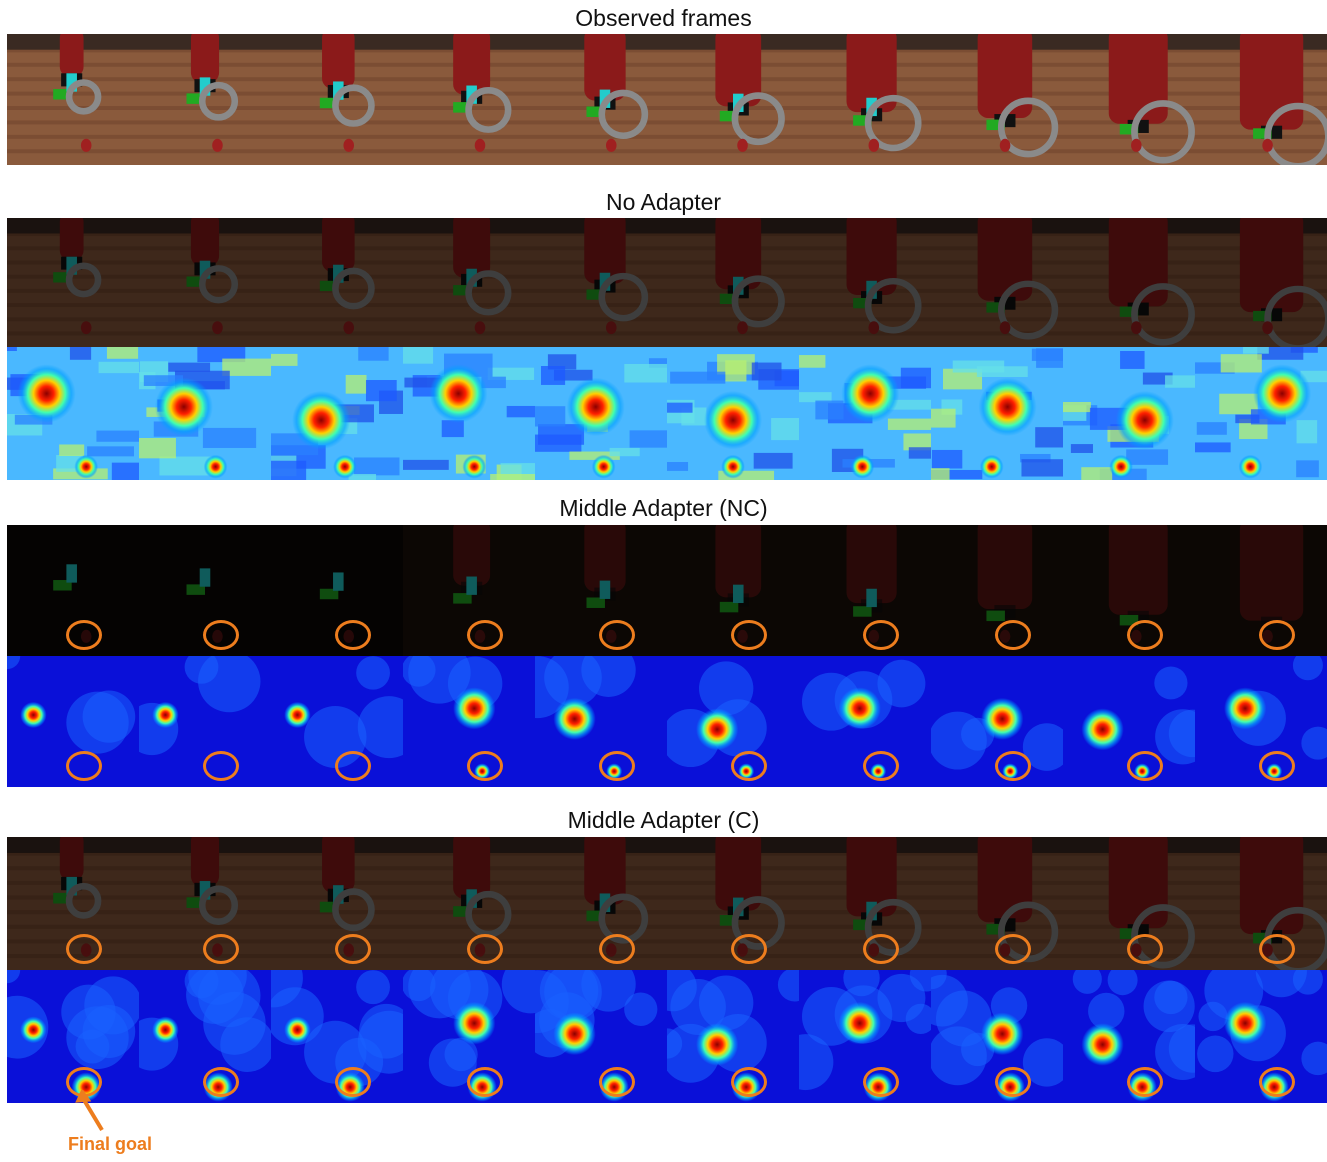 Image resolution: width=1327 pixels, height=1162 pixels. I want to click on section-title-middle-adapter-nc: Middle Adapter (NC), so click(663, 508).